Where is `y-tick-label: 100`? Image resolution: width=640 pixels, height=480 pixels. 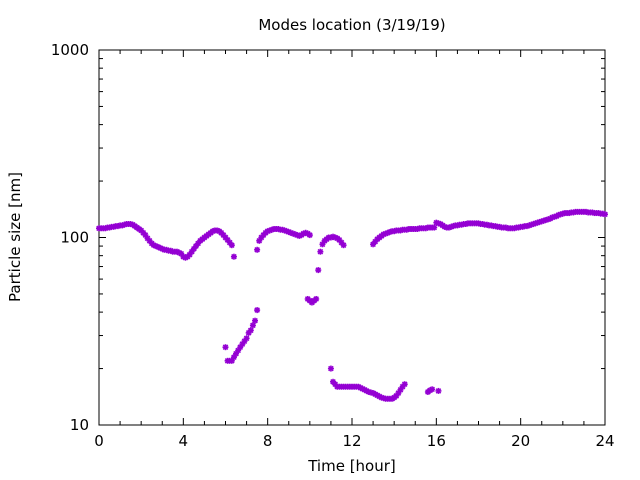 y-tick-label: 100 is located at coordinates (74, 238).